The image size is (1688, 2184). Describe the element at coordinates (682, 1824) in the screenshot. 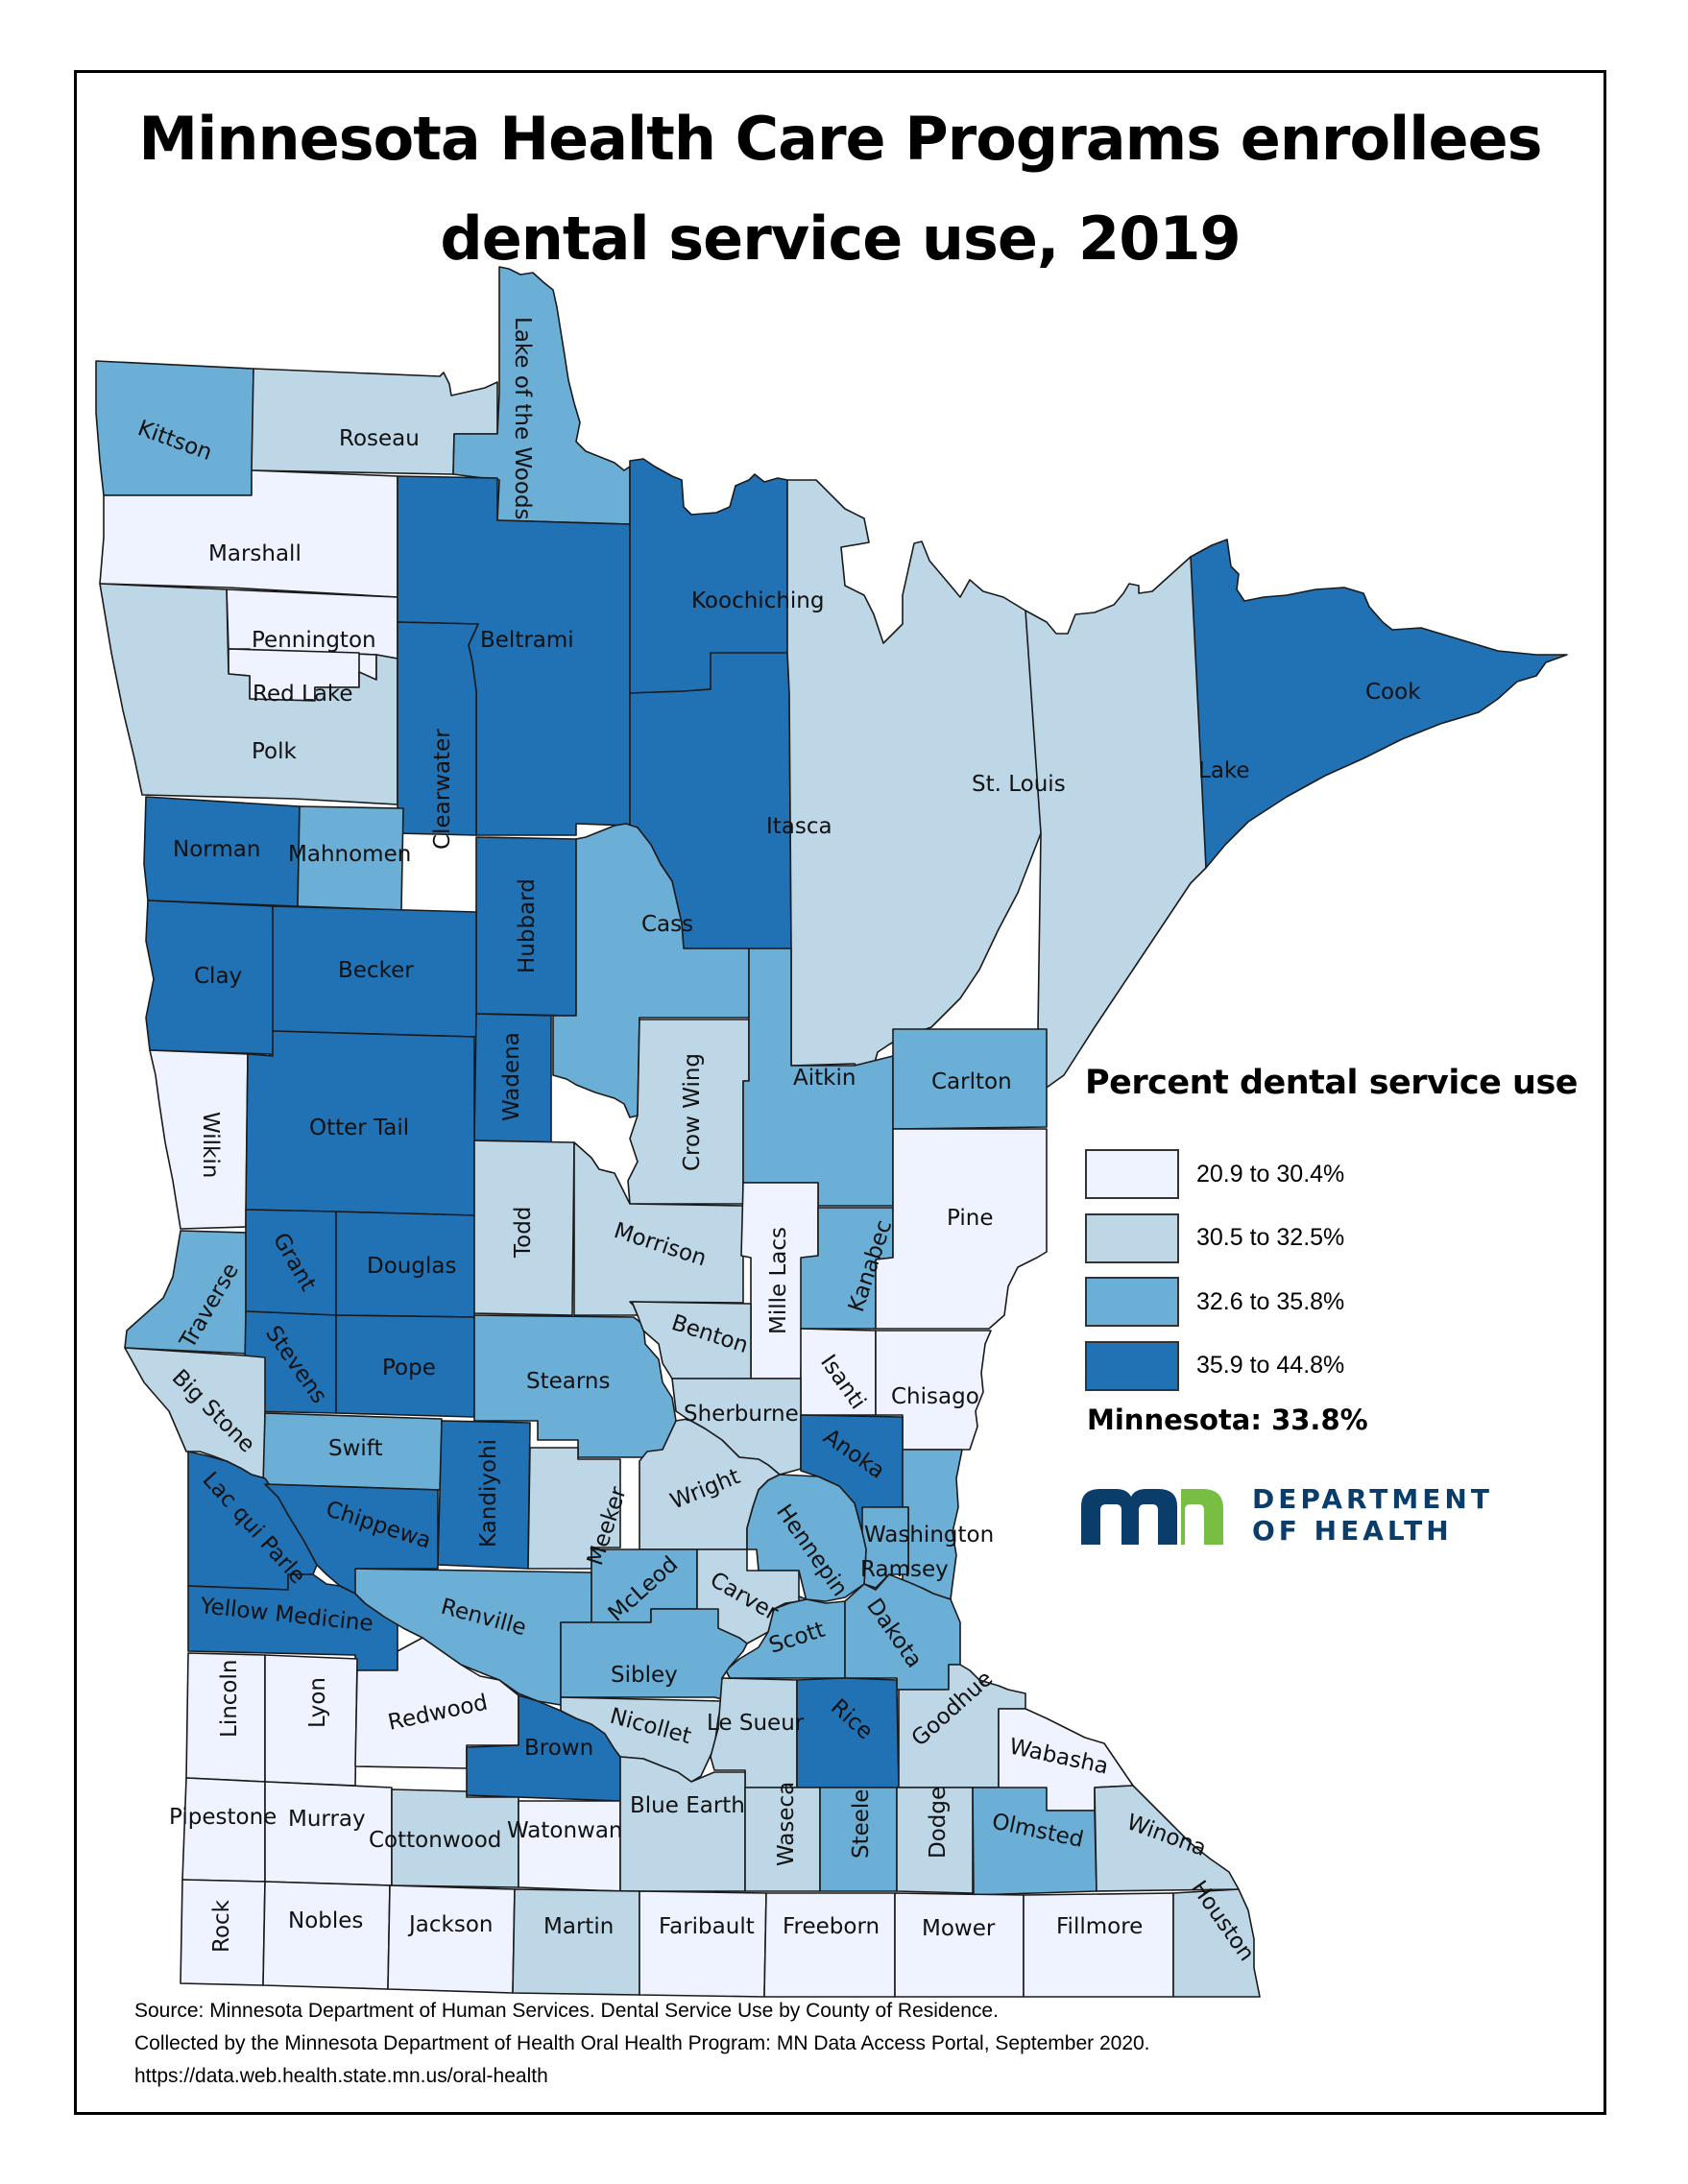

I see `county-blue-earth` at that location.